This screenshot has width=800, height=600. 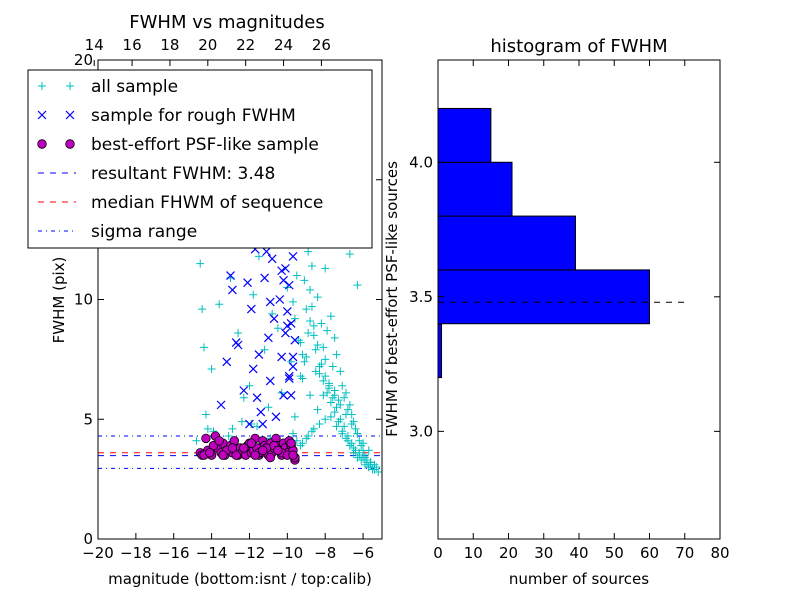 What do you see at coordinates (70, 86) in the screenshot?
I see `legend-plus-marker` at bounding box center [70, 86].